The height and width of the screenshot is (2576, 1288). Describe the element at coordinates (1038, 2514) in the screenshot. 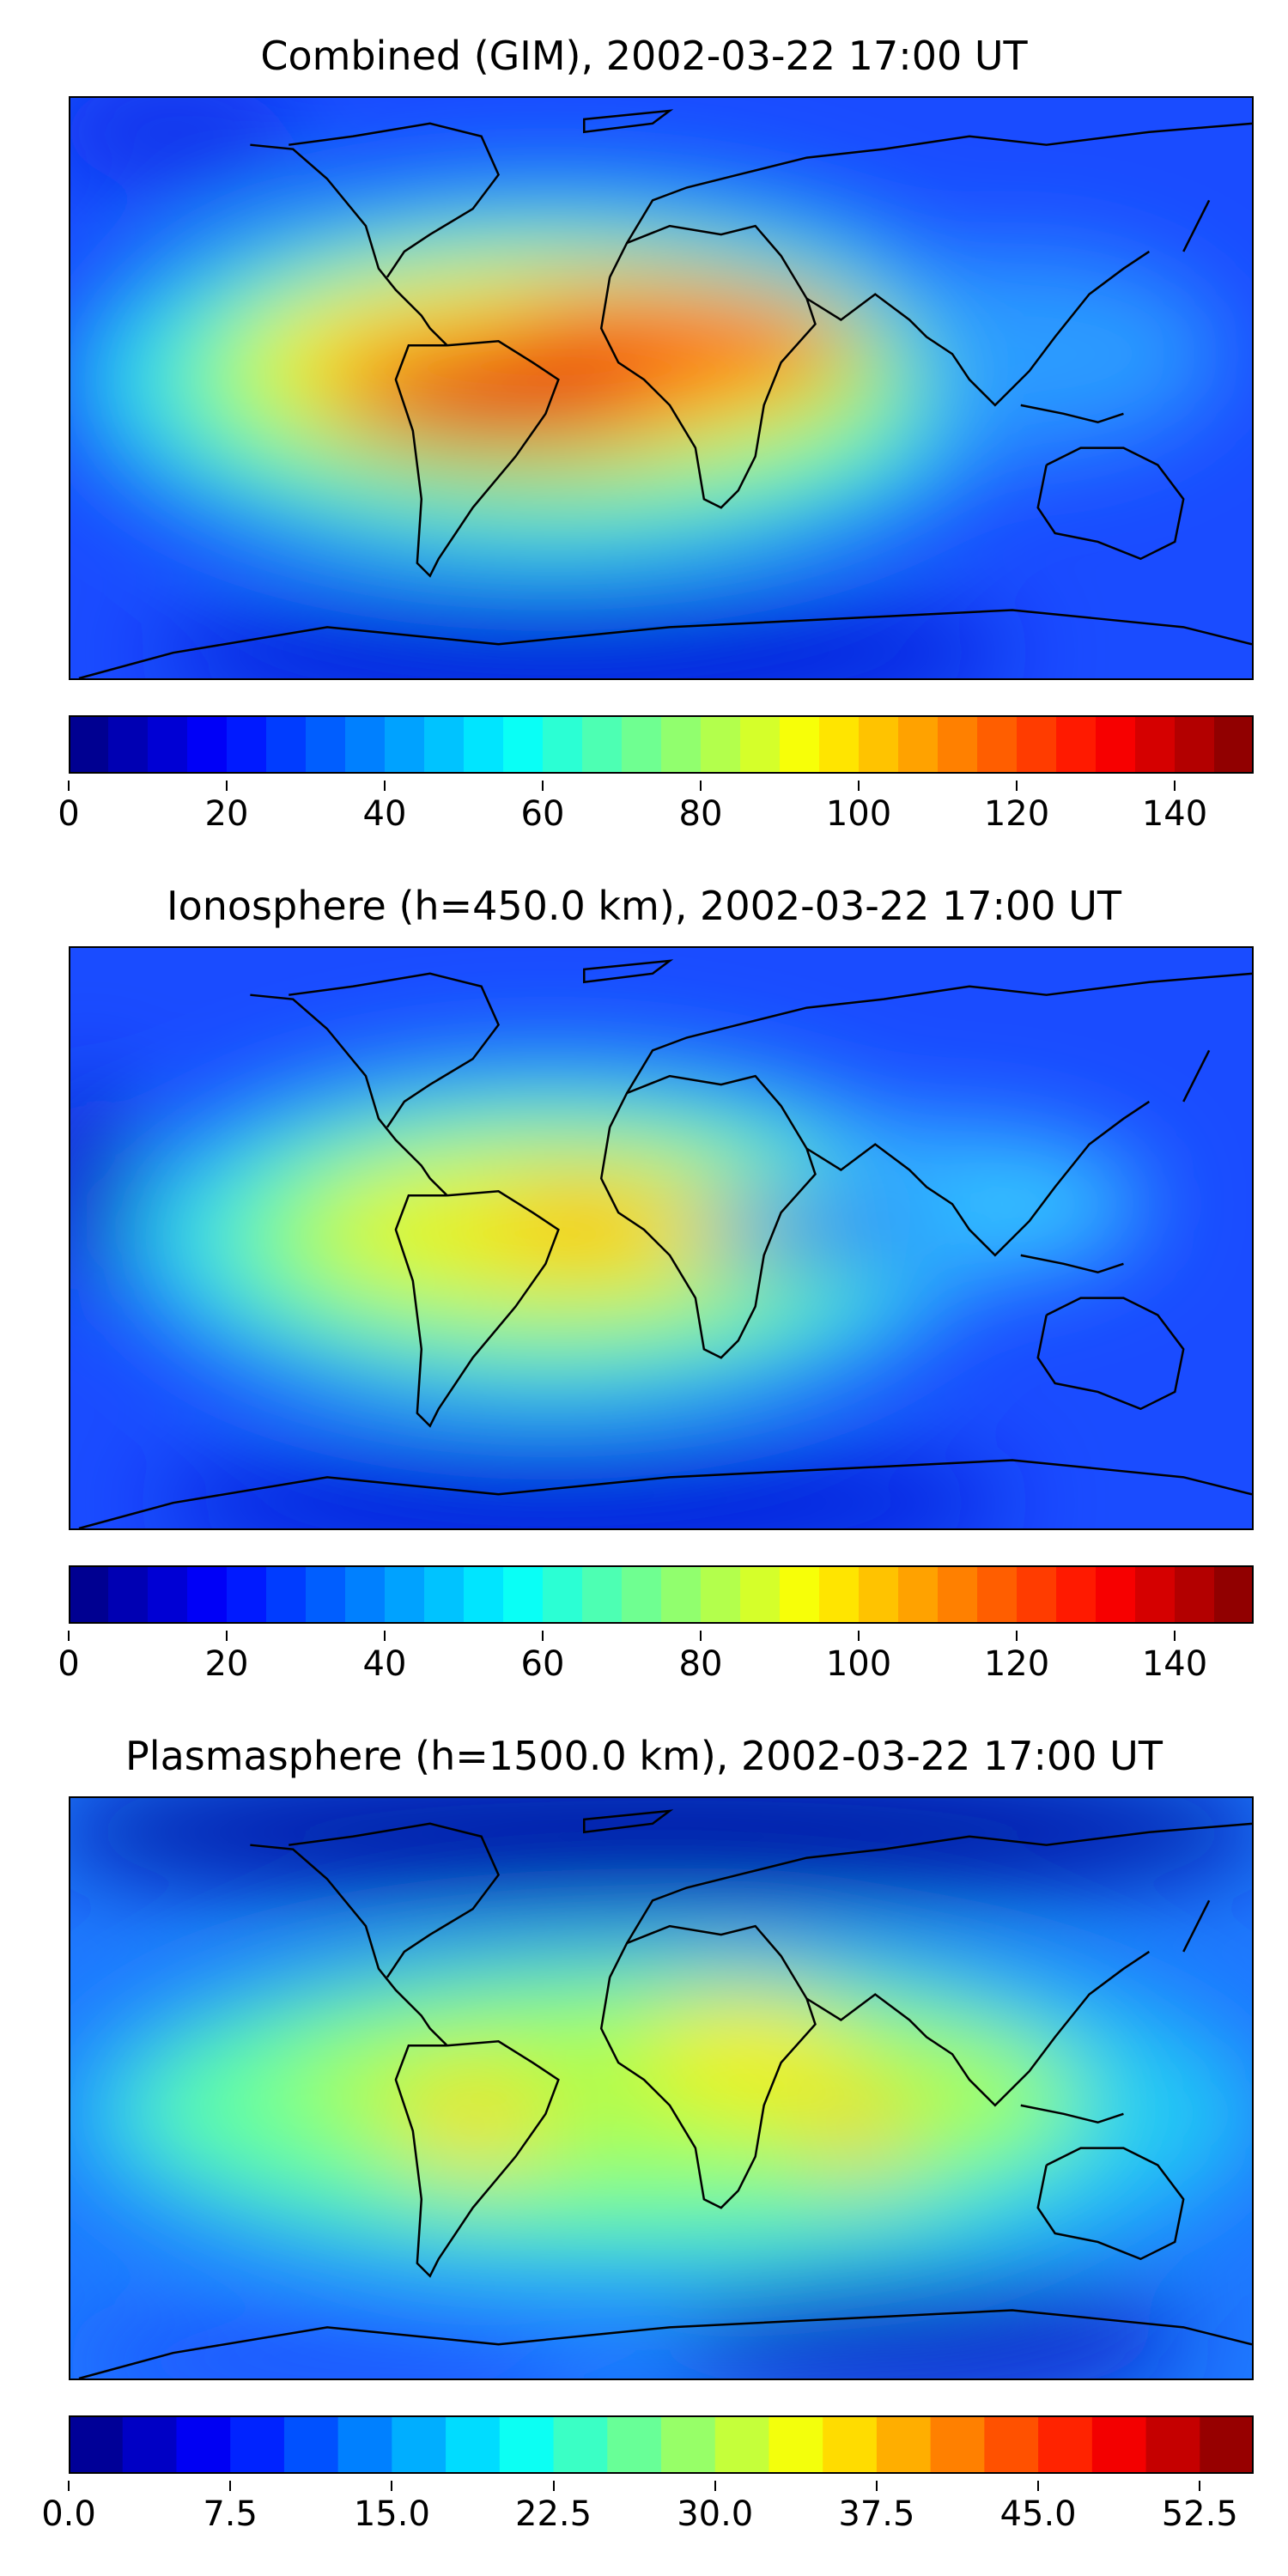

I see `colorbar-tick-label: 45.0` at that location.